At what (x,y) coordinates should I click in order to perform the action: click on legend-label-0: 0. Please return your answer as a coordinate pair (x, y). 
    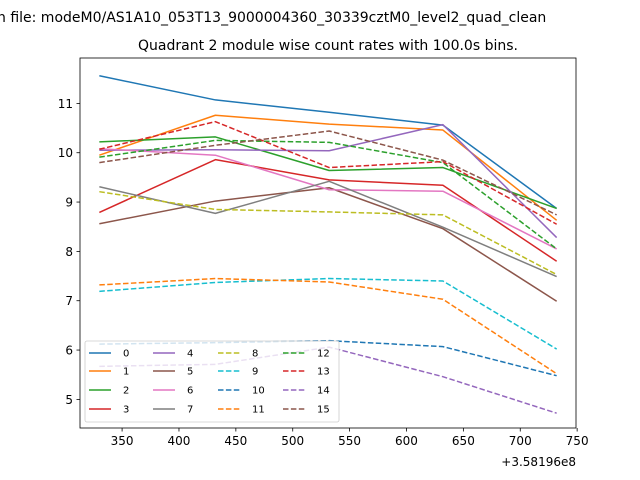
    Looking at the image, I should click on (126, 354).